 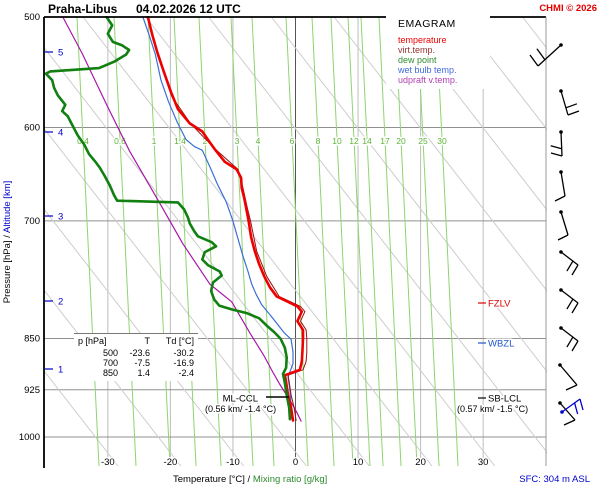 What do you see at coordinates (417, 50) in the screenshot?
I see `legend-item-virt-temp: virt.temp.` at bounding box center [417, 50].